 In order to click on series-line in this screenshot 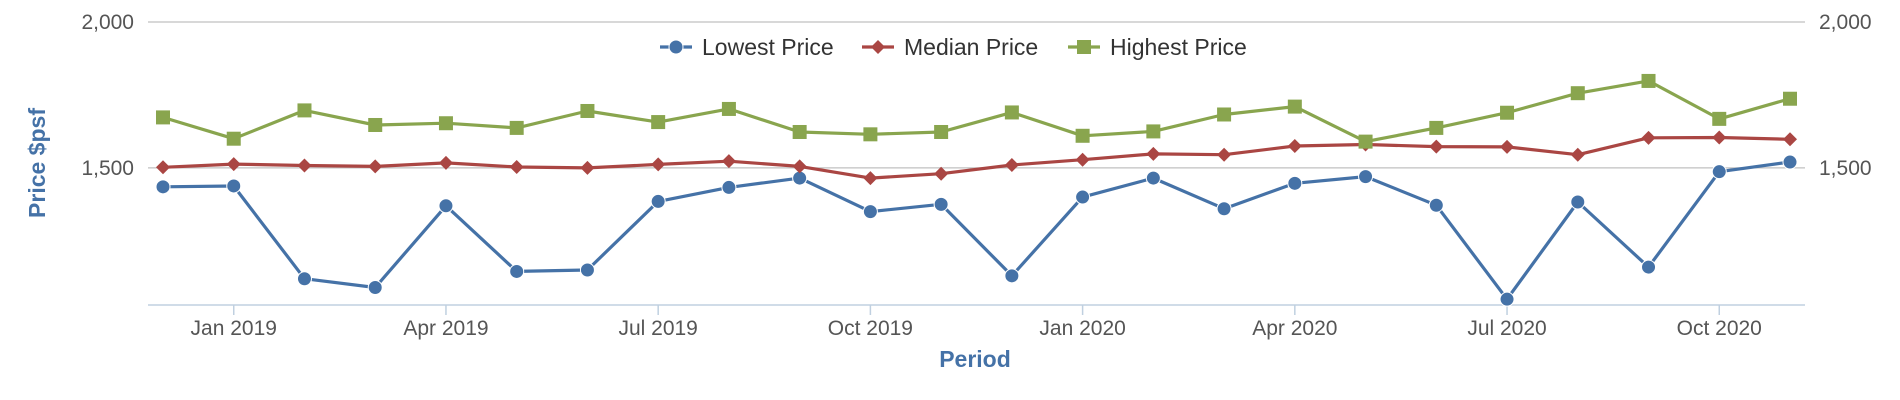, I will do `click(976, 111)`.